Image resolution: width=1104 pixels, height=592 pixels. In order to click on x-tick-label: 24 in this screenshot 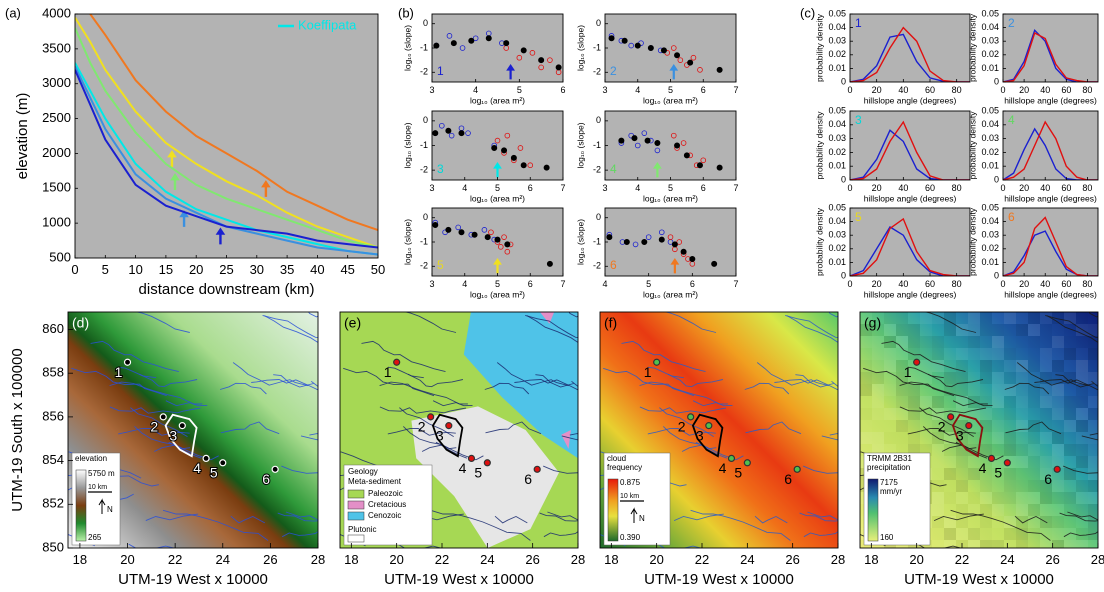, I will do `click(1007, 559)`.